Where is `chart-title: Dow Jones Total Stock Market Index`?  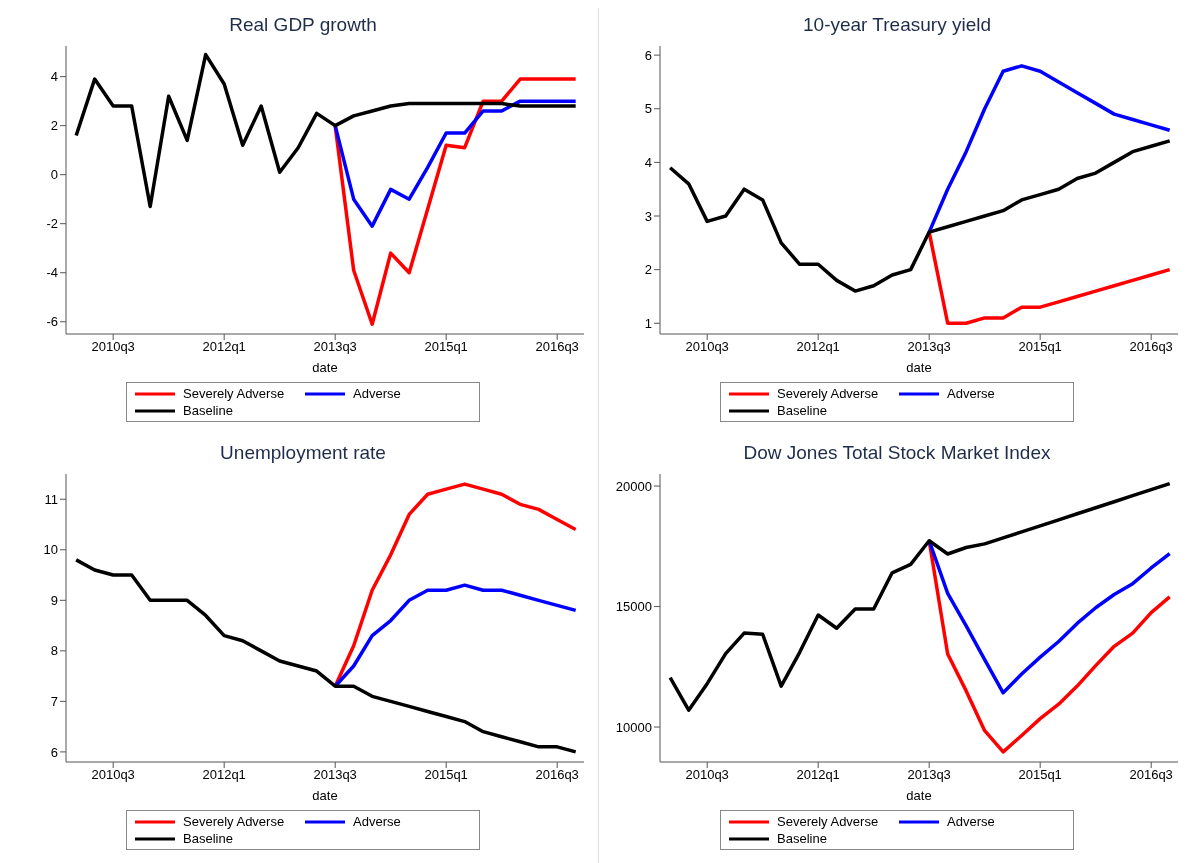
chart-title: Dow Jones Total Stock Market Index is located at coordinates (897, 453).